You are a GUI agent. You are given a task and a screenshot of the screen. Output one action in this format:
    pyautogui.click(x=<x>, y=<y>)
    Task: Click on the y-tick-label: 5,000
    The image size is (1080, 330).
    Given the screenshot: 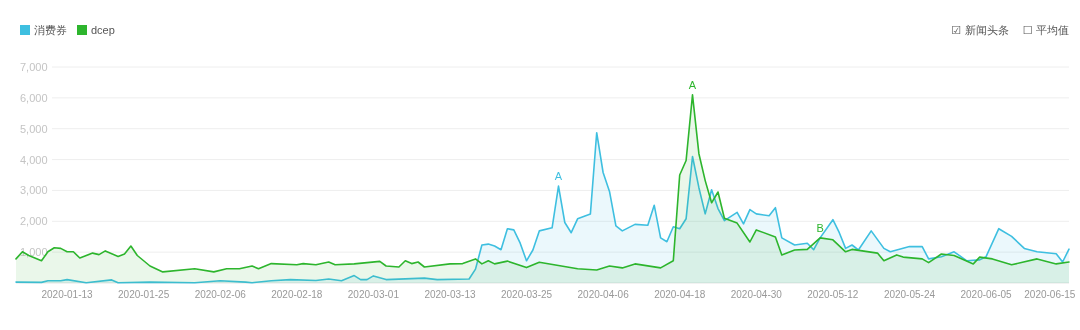 What is the action you would take?
    pyautogui.click(x=34, y=128)
    